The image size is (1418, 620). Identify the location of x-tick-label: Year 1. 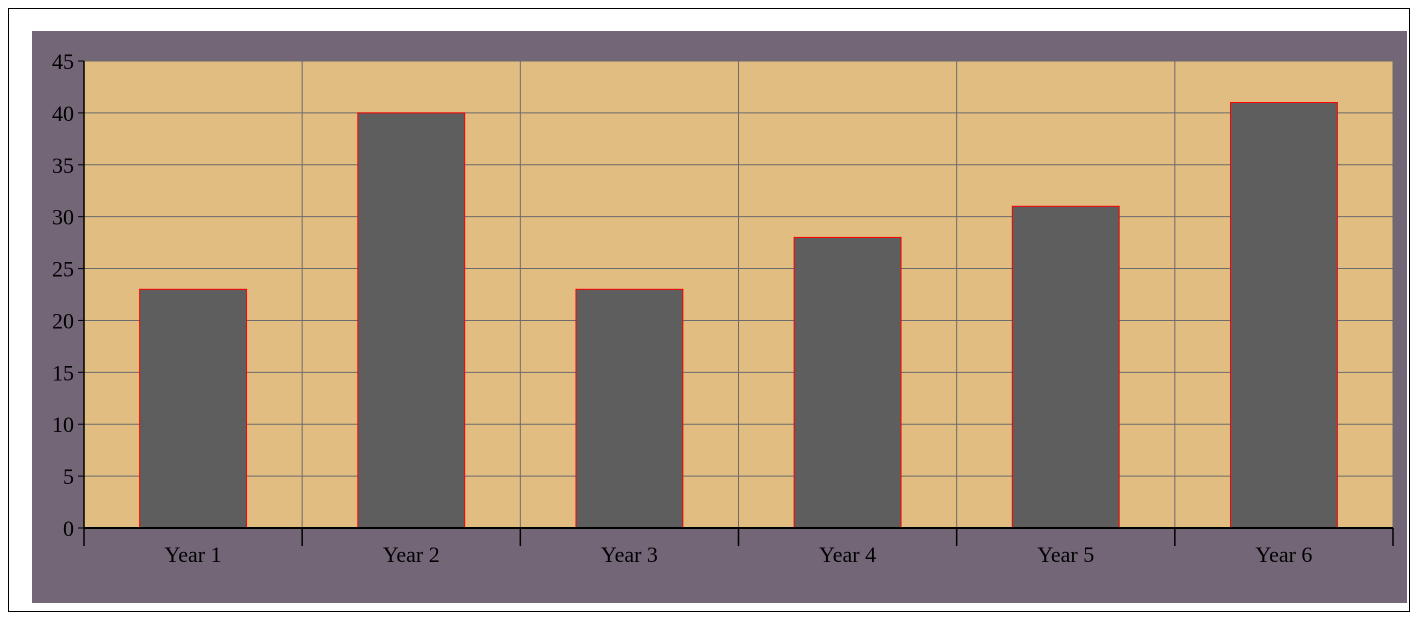
(193, 554).